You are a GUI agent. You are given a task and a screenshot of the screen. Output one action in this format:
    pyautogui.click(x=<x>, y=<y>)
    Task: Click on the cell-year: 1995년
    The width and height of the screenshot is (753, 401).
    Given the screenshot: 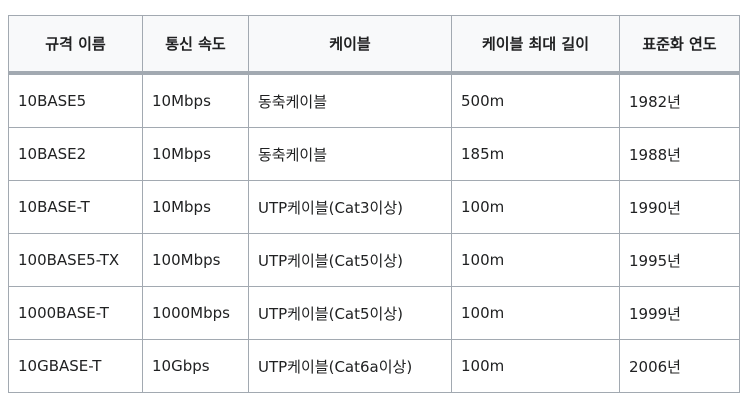 What is the action you would take?
    pyautogui.click(x=679, y=260)
    